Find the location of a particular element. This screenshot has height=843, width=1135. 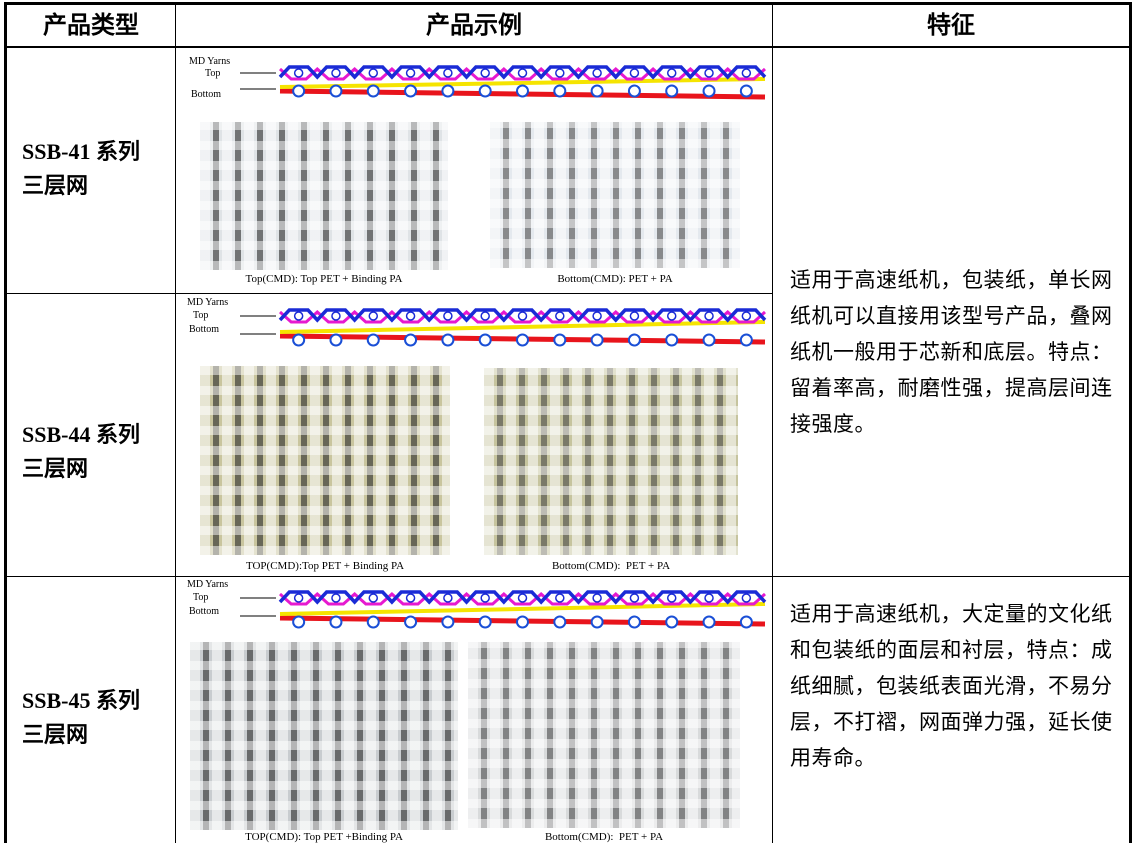

photo-caption: TOP(CMD):Top PET + Binding PA is located at coordinates (325, 566).